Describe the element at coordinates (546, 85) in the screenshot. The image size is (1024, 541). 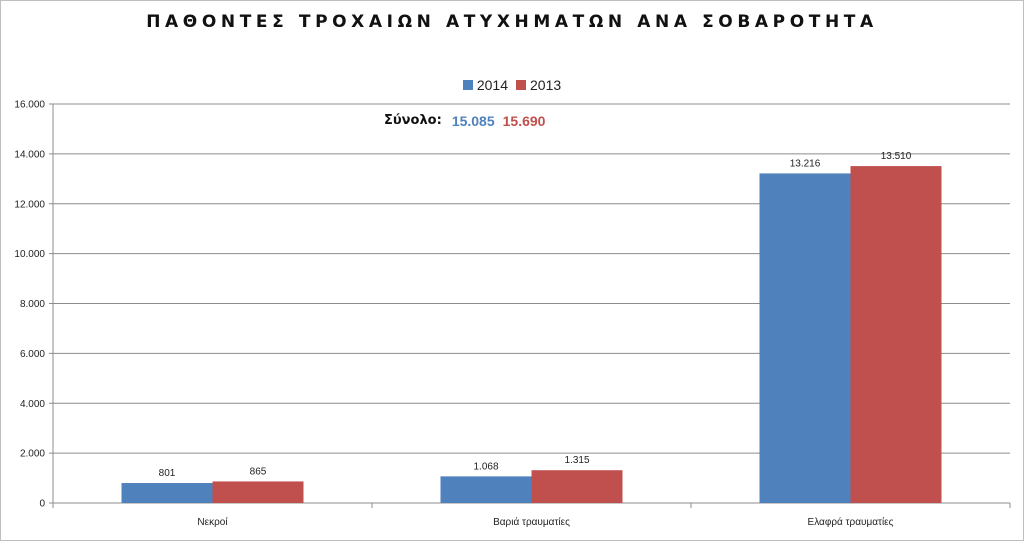
I see `legend-label-2013: 2013` at that location.